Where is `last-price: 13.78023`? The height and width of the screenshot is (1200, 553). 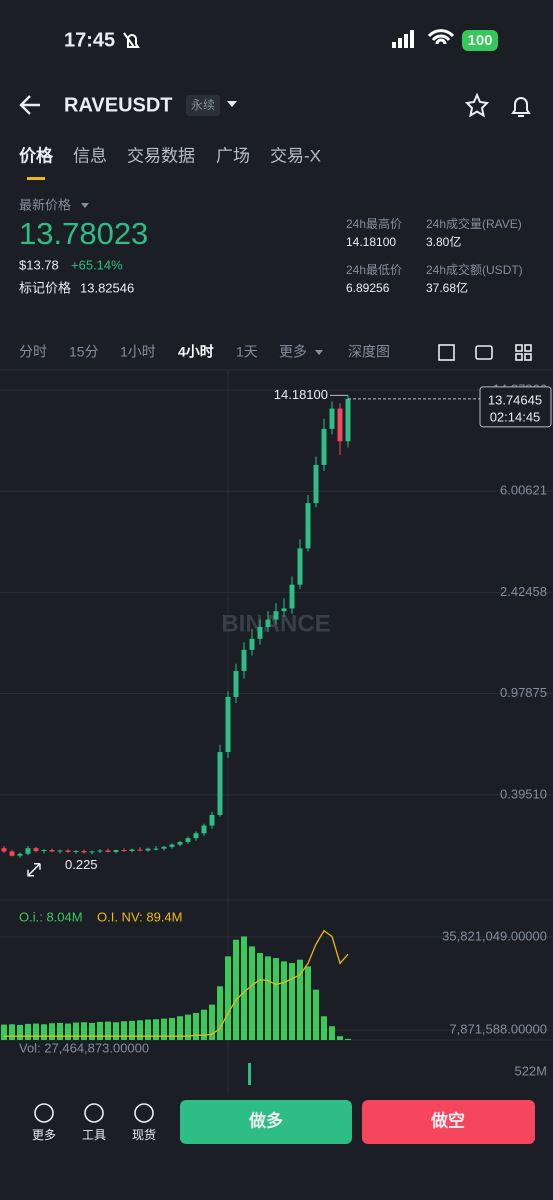
last-price: 13.78023 is located at coordinates (83, 233).